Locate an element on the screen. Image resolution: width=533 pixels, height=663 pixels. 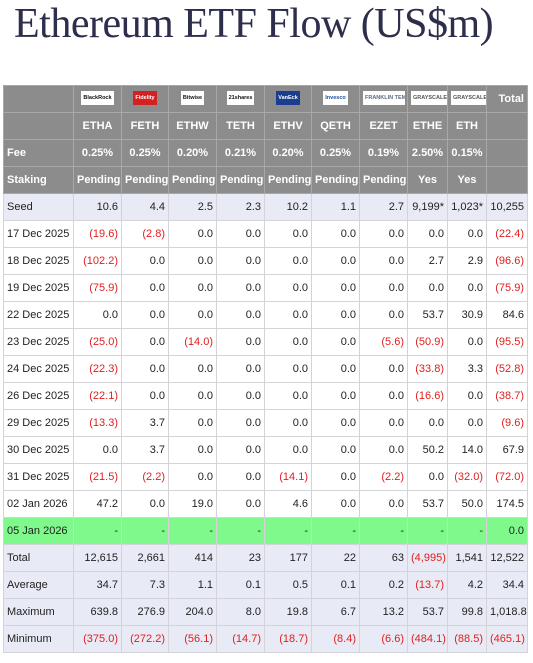
row-label: 24 Dec 2025 is located at coordinates (38, 369).